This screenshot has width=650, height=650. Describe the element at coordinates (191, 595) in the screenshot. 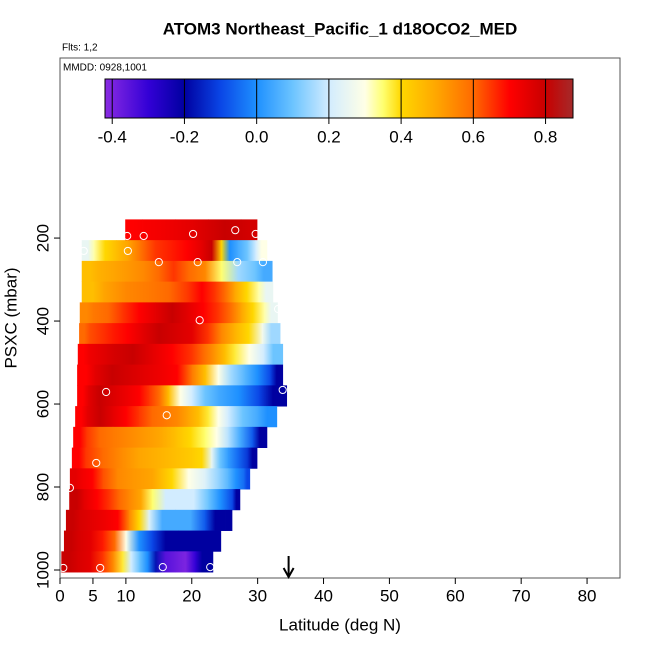

I see `x-tick-label: 20` at that location.